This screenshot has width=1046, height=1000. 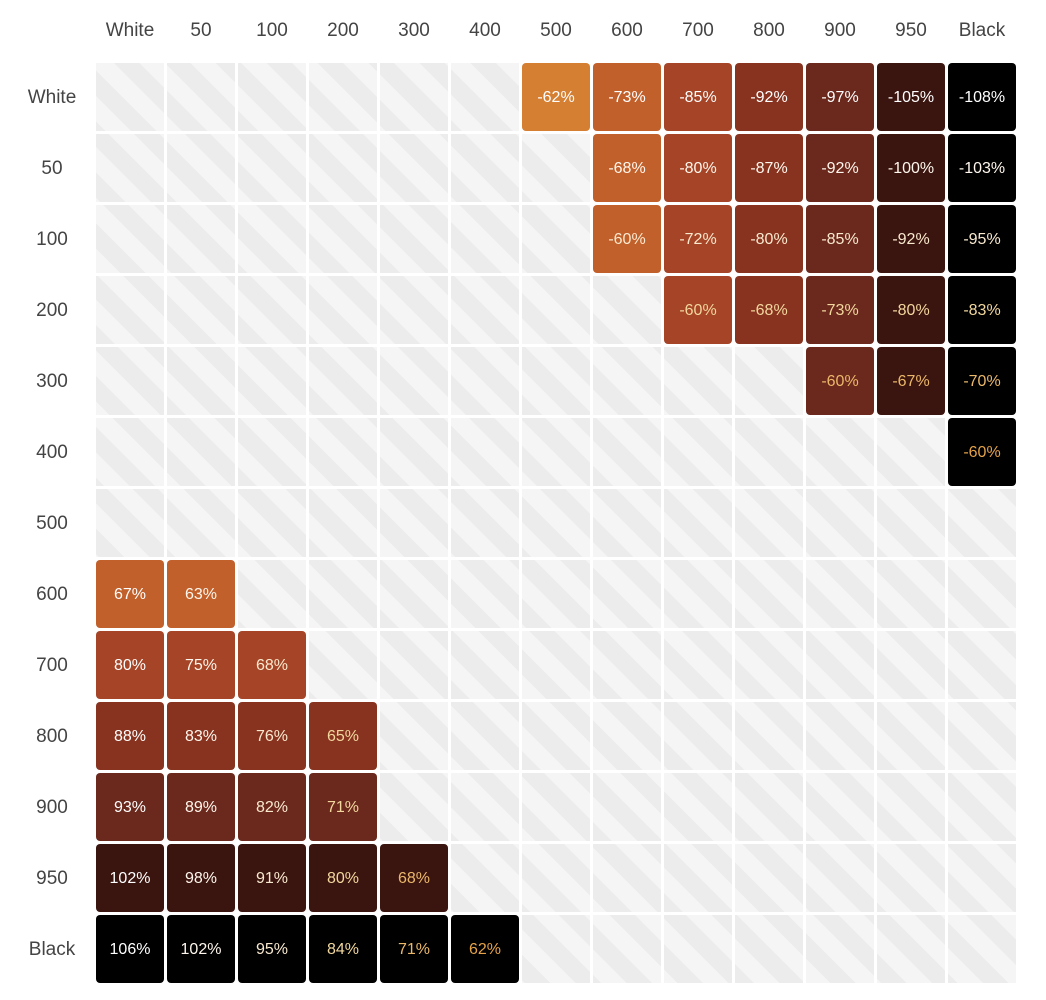 What do you see at coordinates (697, 239) in the screenshot?
I see `cell-value-label: -72%` at bounding box center [697, 239].